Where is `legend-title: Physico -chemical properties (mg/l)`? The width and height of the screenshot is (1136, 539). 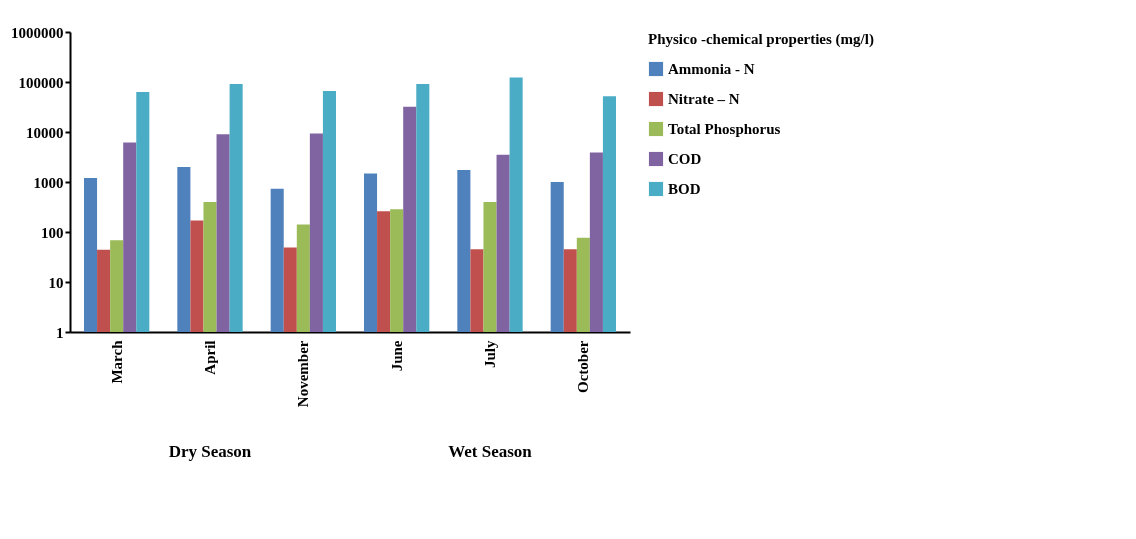
legend-title: Physico -chemical properties (mg/l) is located at coordinates (761, 39).